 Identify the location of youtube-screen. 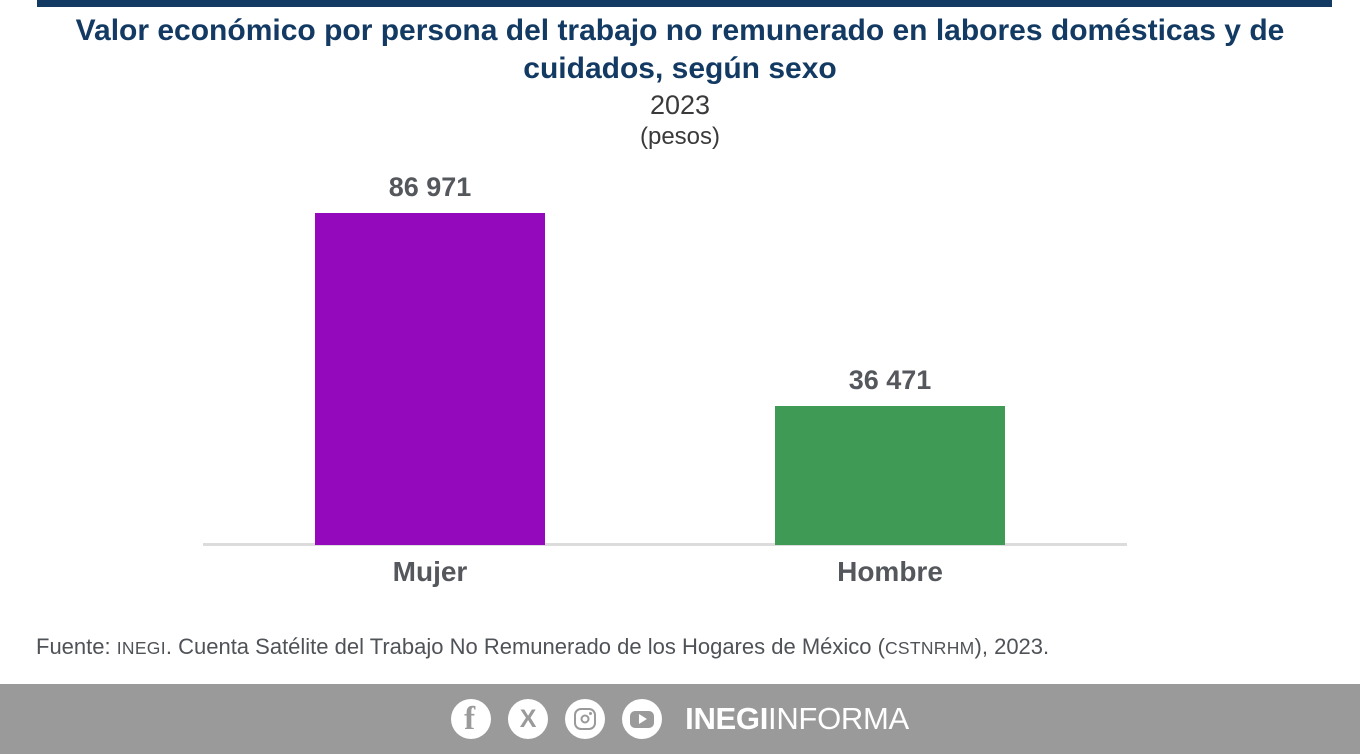
(642, 719).